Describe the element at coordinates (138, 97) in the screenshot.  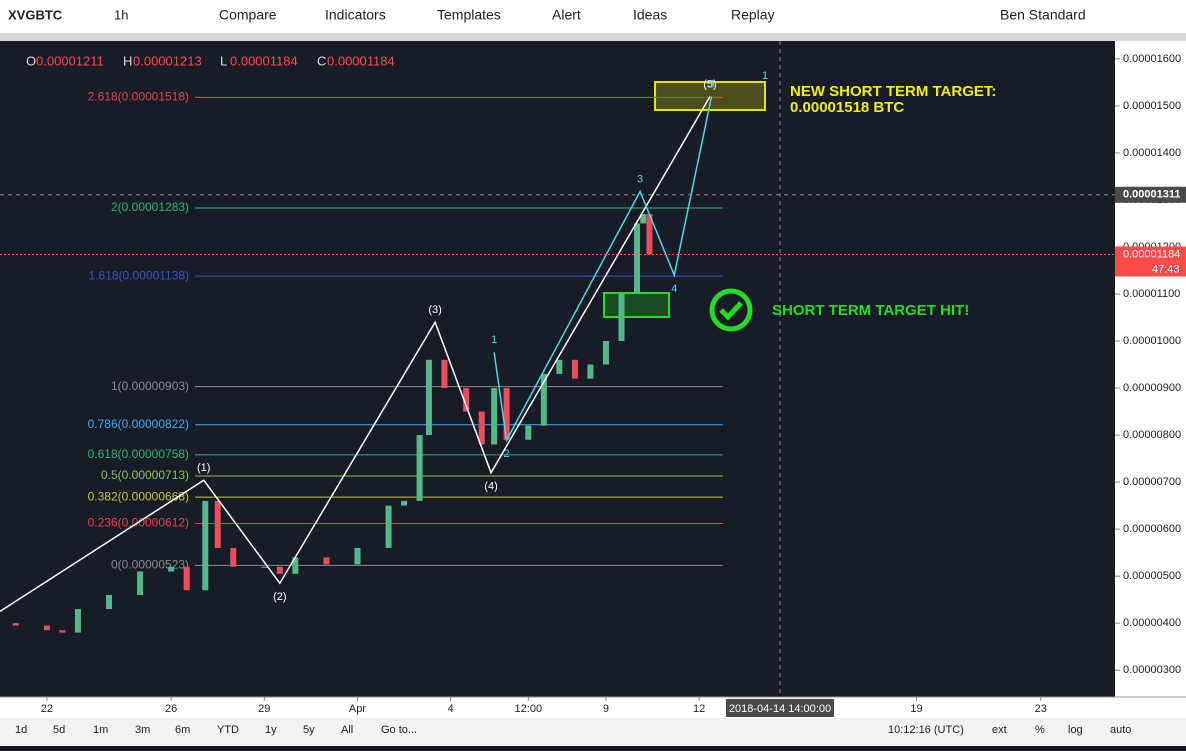
I see `fib-label: 2.618(0.00001518)` at that location.